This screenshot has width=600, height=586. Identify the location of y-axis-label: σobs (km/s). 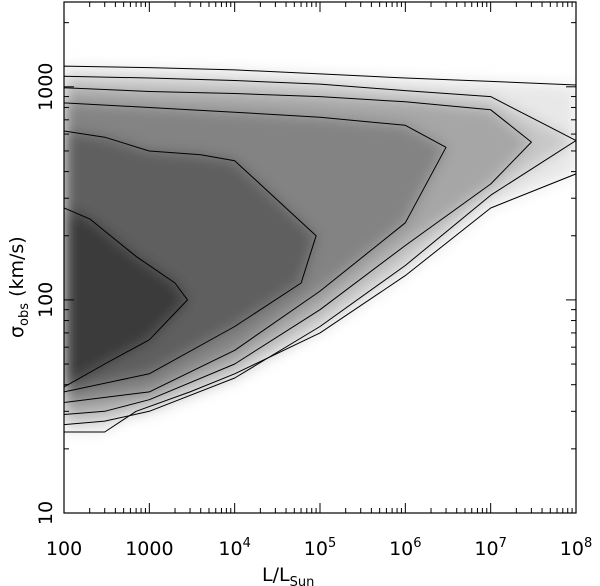
(19, 287).